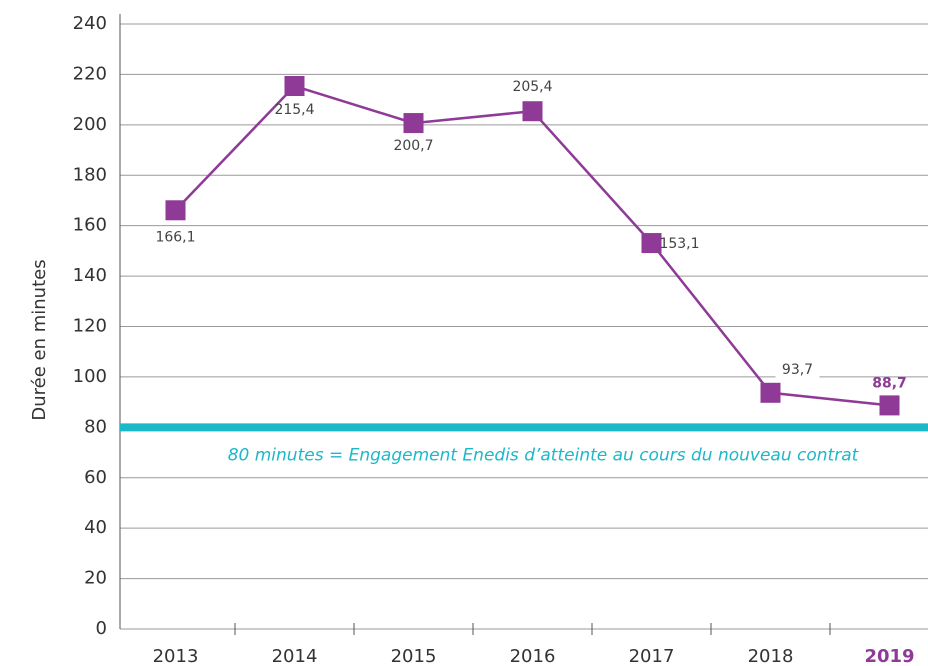 The height and width of the screenshot is (666, 928). Describe the element at coordinates (95, 477) in the screenshot. I see `y-tick-label: 60` at that location.